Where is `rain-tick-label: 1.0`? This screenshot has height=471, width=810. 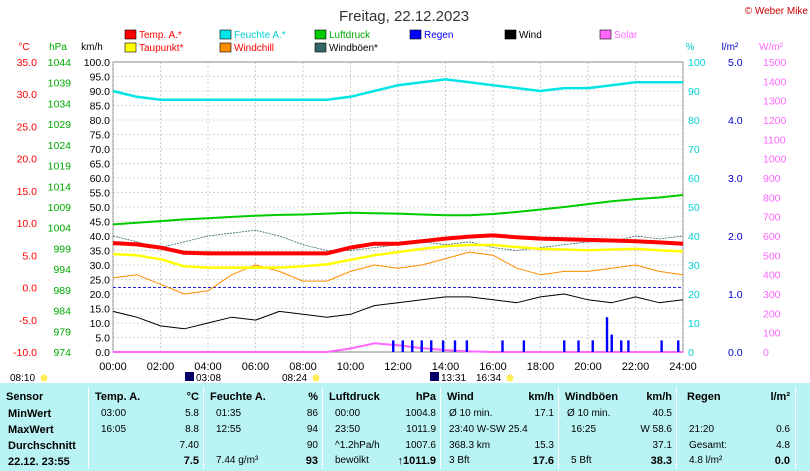
rain-tick-label: 1.0 is located at coordinates (735, 295).